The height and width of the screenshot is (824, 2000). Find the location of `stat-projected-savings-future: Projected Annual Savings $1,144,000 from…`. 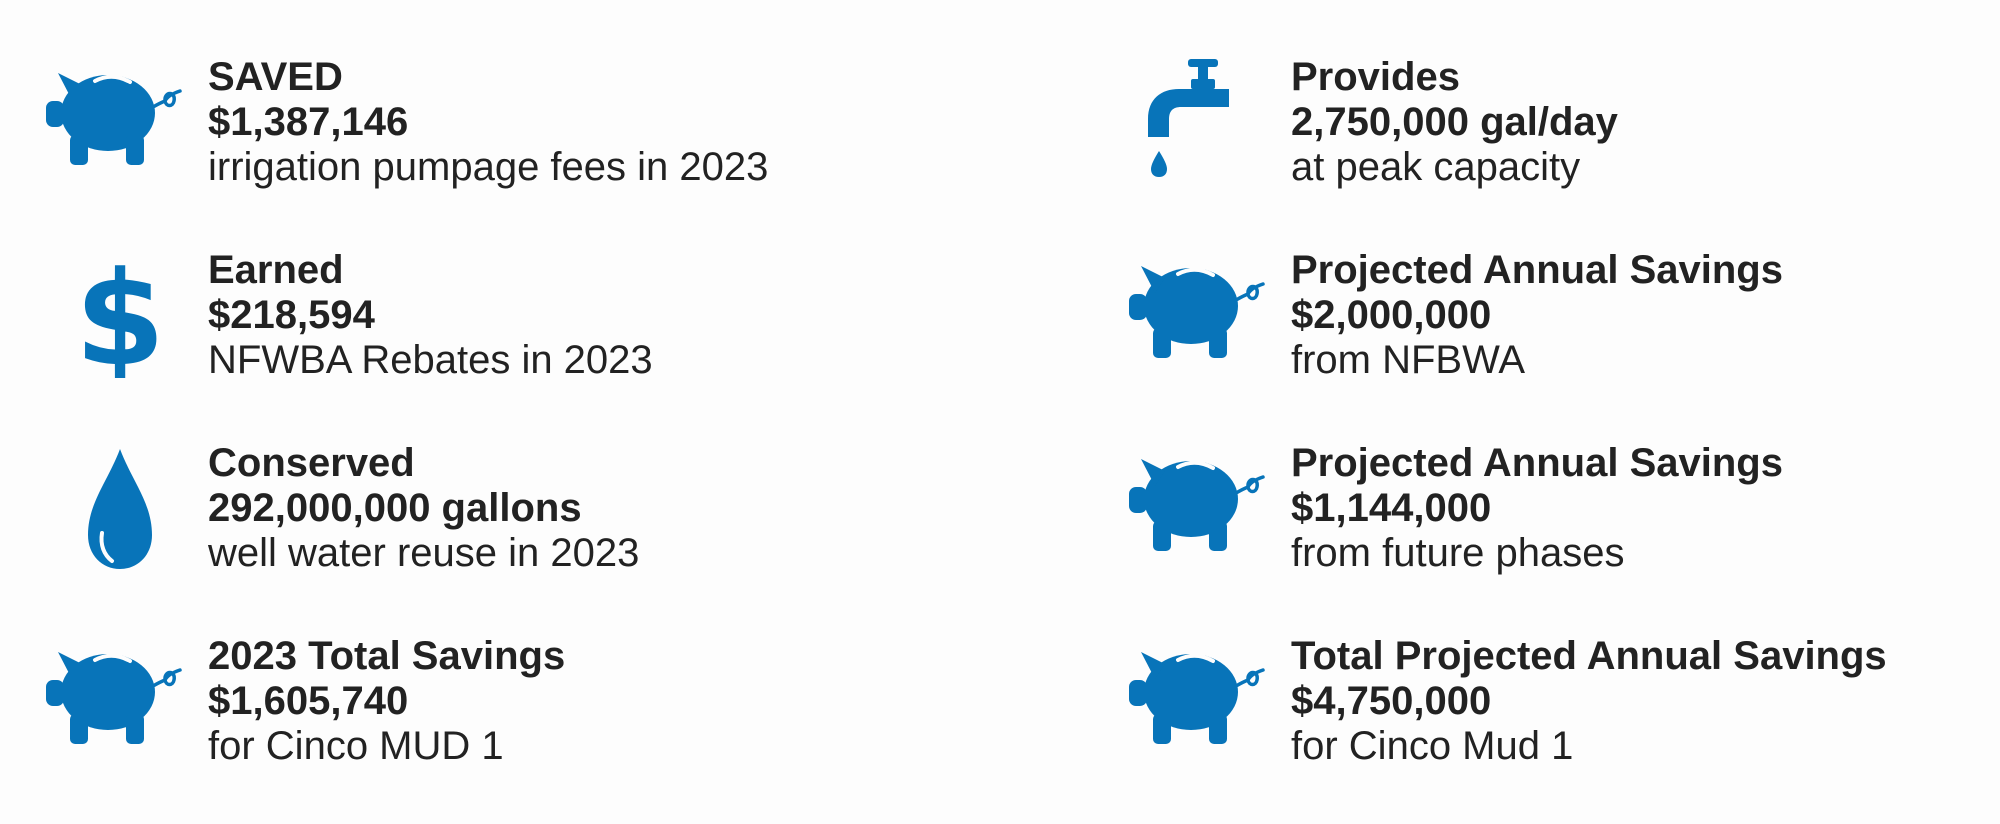

stat-projected-savings-future: Projected Annual Savings $1,144,000 from… is located at coordinates (1561, 531).